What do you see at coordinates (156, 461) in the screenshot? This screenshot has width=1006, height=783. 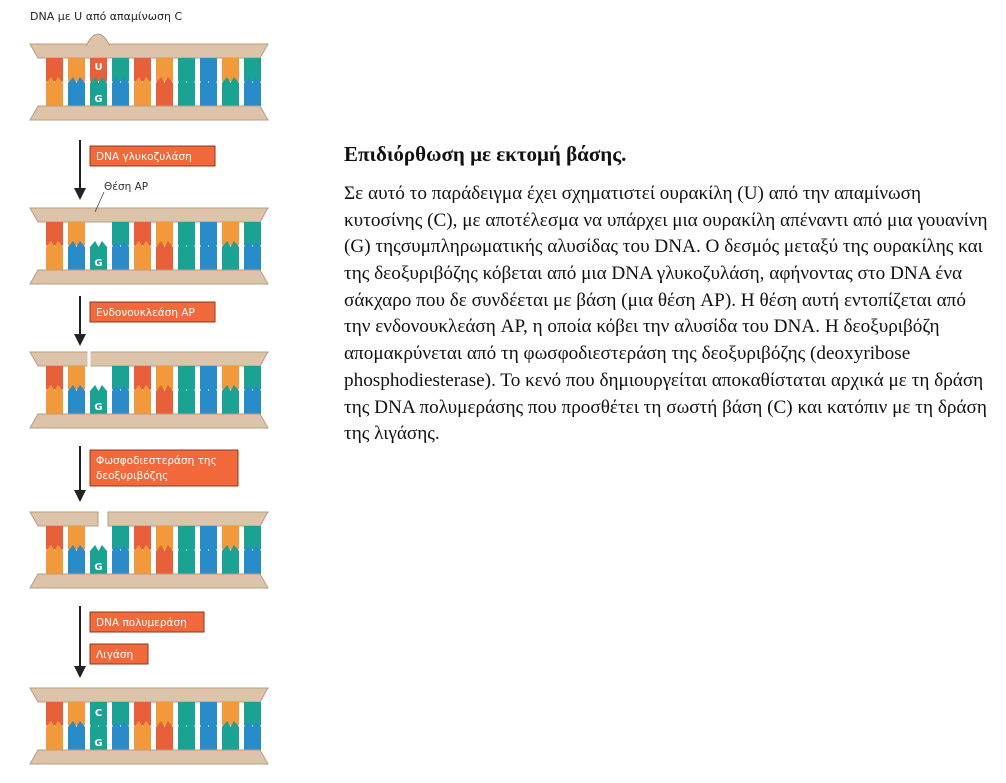 I see `enzyme-text: Φωσφοδιεστεράση της` at bounding box center [156, 461].